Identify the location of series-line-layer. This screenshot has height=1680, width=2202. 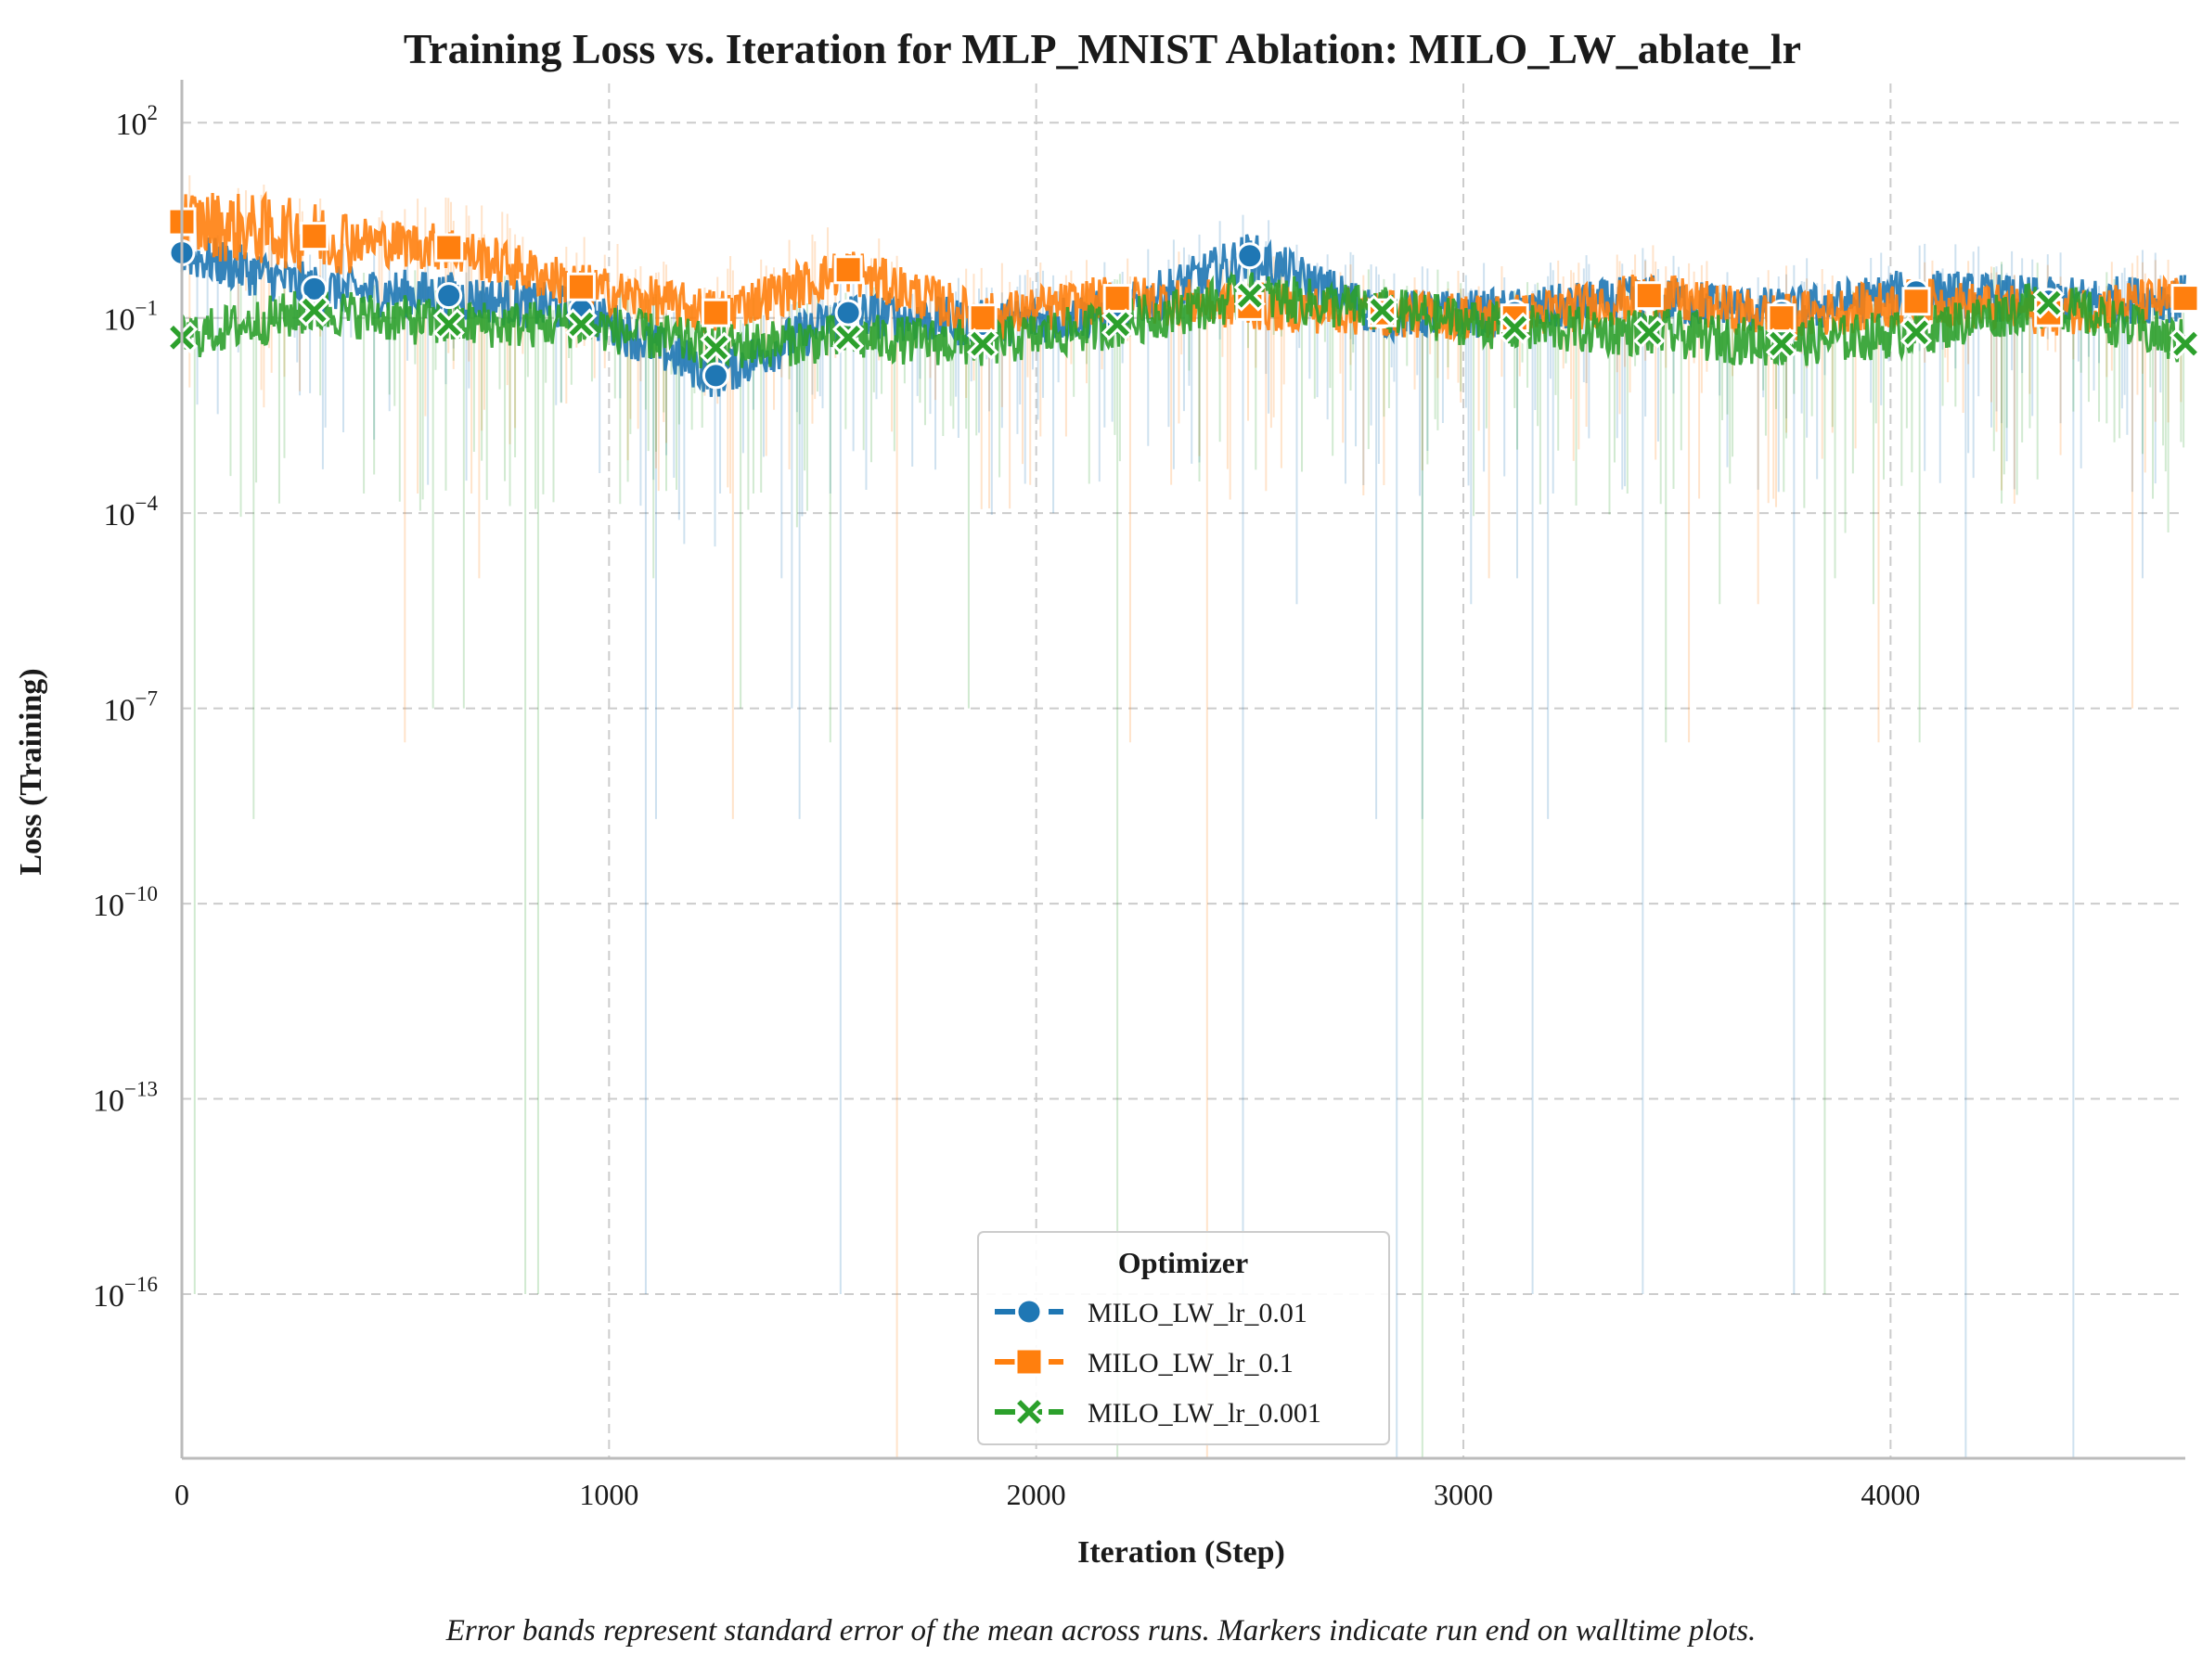
(1184, 293).